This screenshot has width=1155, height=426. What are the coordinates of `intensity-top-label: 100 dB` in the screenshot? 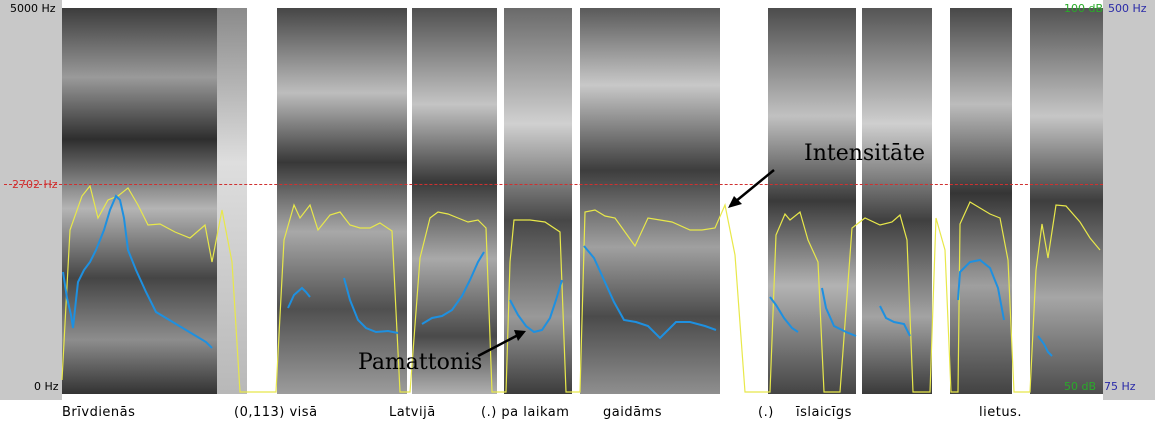 It's located at (1084, 8).